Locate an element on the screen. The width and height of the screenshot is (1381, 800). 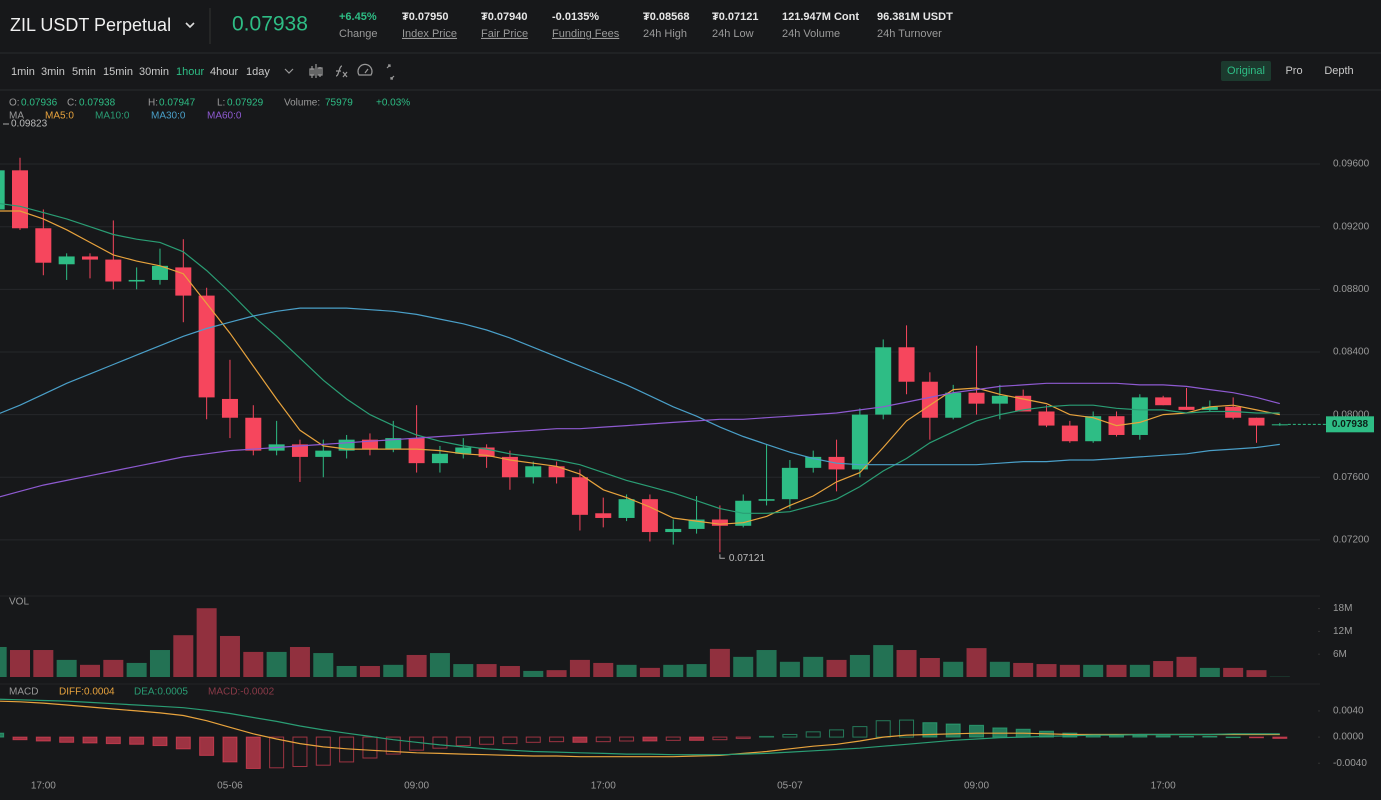
y-tick-label: 0.0040 is located at coordinates (1348, 711).